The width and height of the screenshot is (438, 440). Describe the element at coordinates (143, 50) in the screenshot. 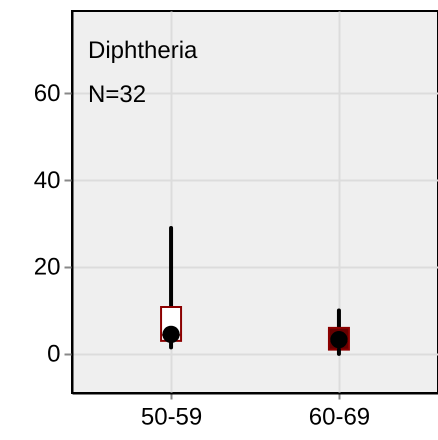

I see `annotation: Diphtheria` at that location.